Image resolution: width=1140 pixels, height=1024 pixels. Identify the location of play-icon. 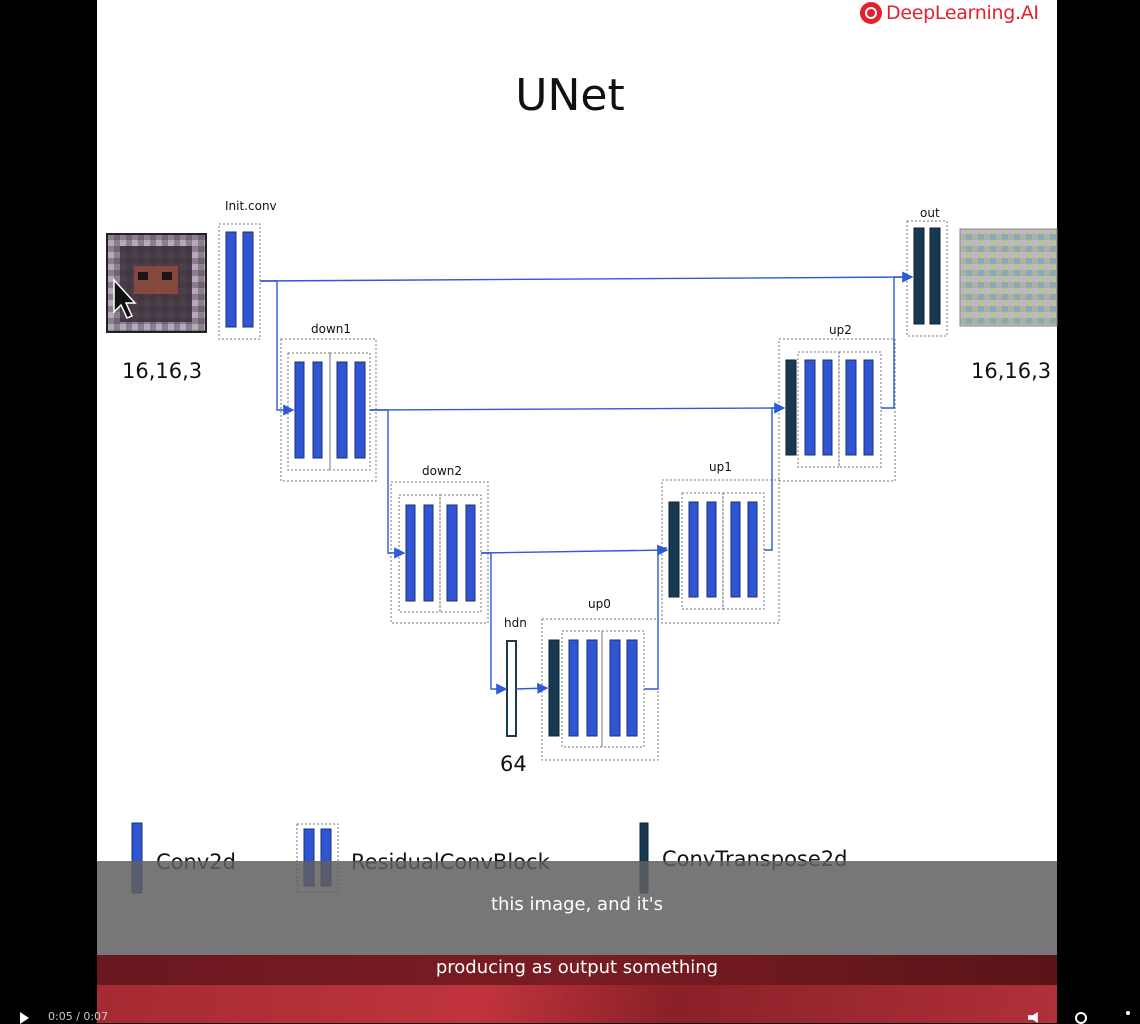
(24, 1018).